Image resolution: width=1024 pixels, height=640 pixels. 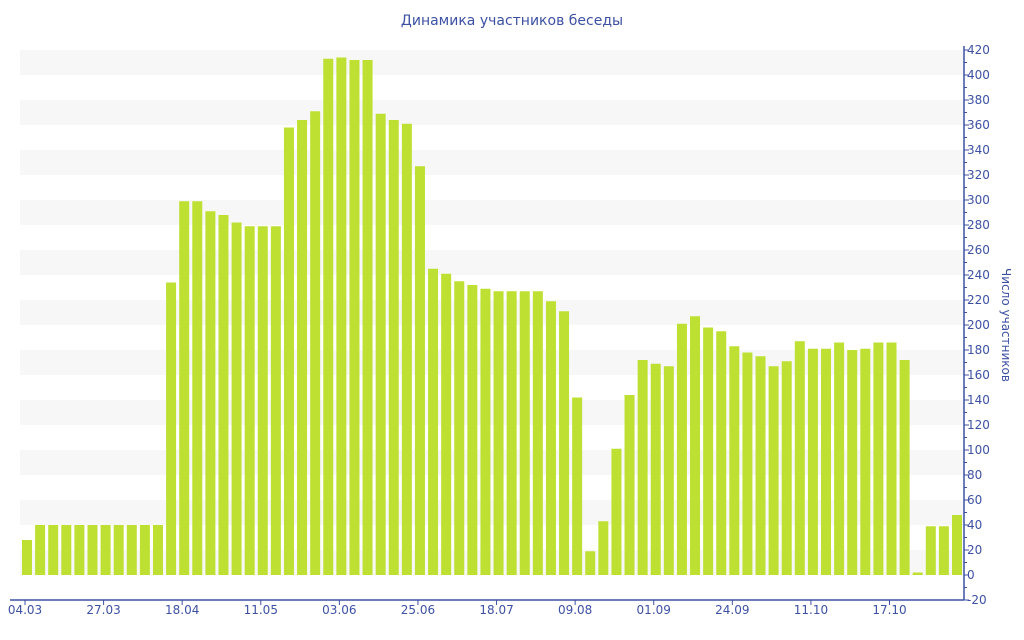 What do you see at coordinates (978, 225) in the screenshot?
I see `y-tick-label: 280` at bounding box center [978, 225].